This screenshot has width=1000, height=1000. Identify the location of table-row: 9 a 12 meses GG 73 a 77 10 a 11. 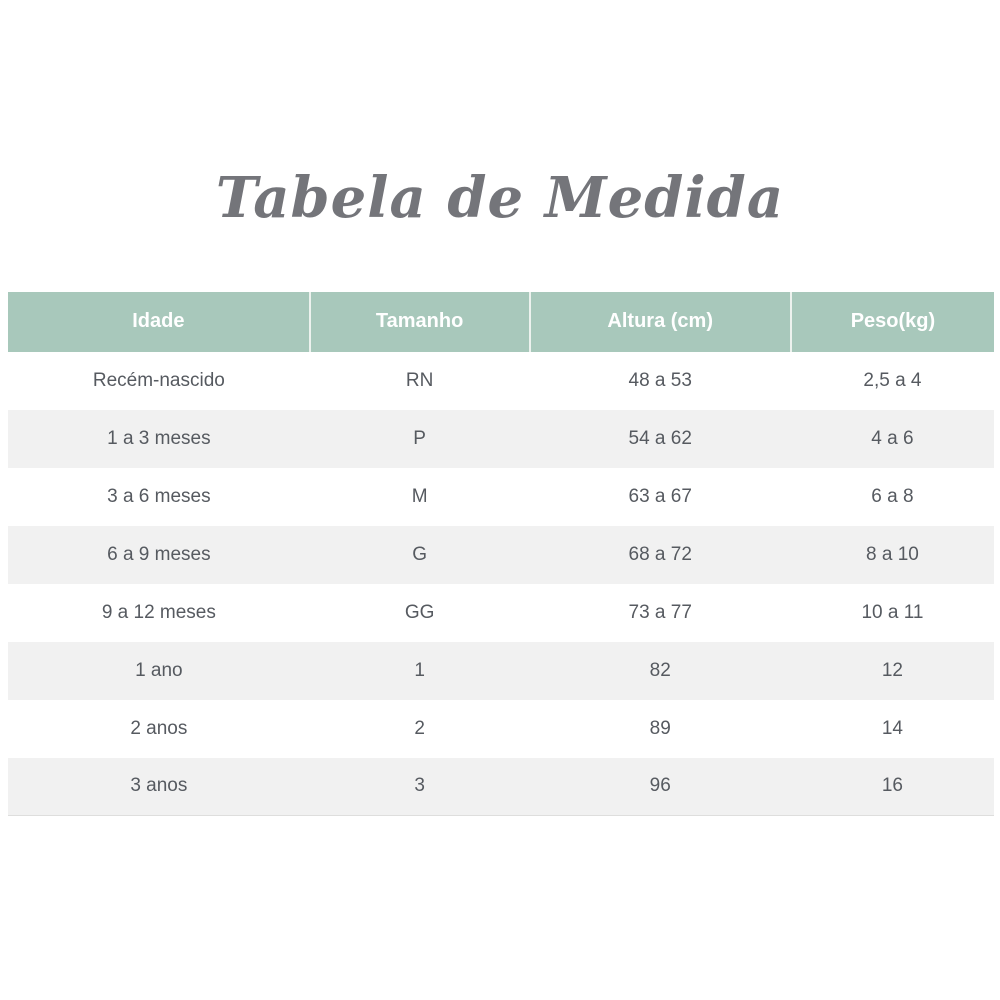
(501, 612).